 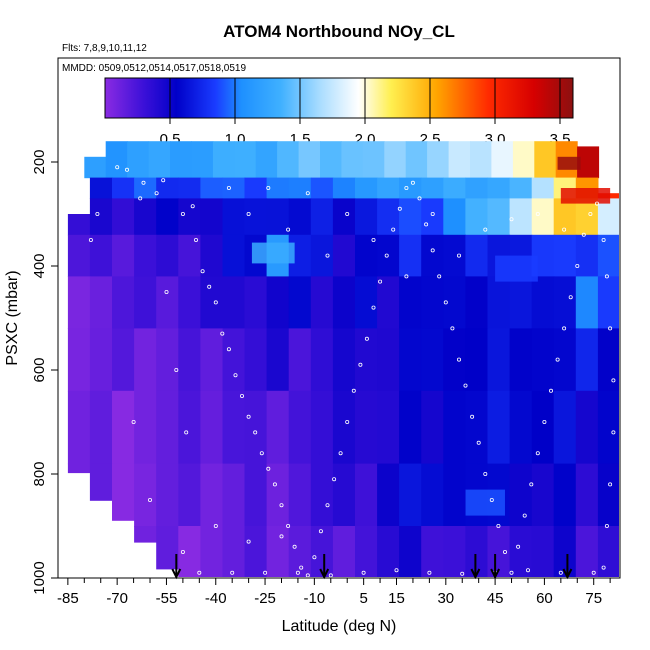 What do you see at coordinates (396, 598) in the screenshot?
I see `x-tick-label: 15` at bounding box center [396, 598].